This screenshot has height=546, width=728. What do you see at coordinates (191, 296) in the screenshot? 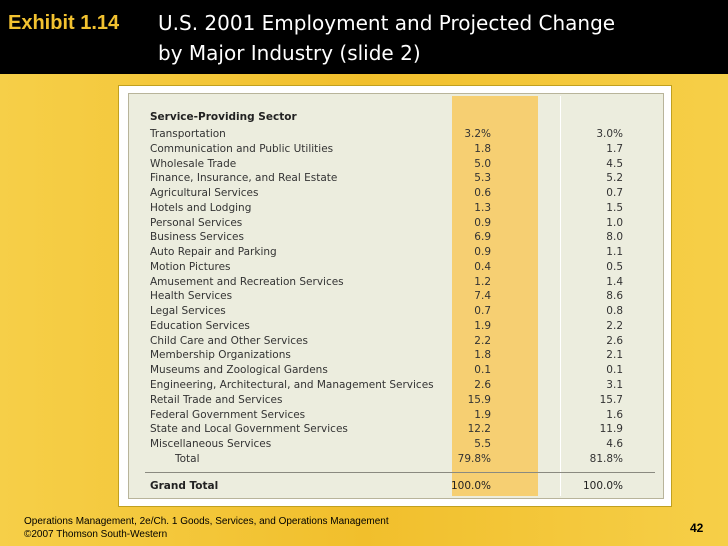
I see `industry-name: Health Services` at bounding box center [191, 296].